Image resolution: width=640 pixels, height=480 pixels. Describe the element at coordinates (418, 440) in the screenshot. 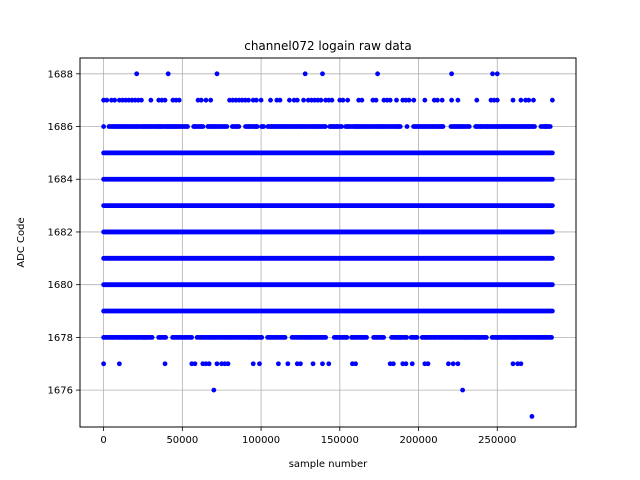

I see `x-tick-label: 200000` at that location.